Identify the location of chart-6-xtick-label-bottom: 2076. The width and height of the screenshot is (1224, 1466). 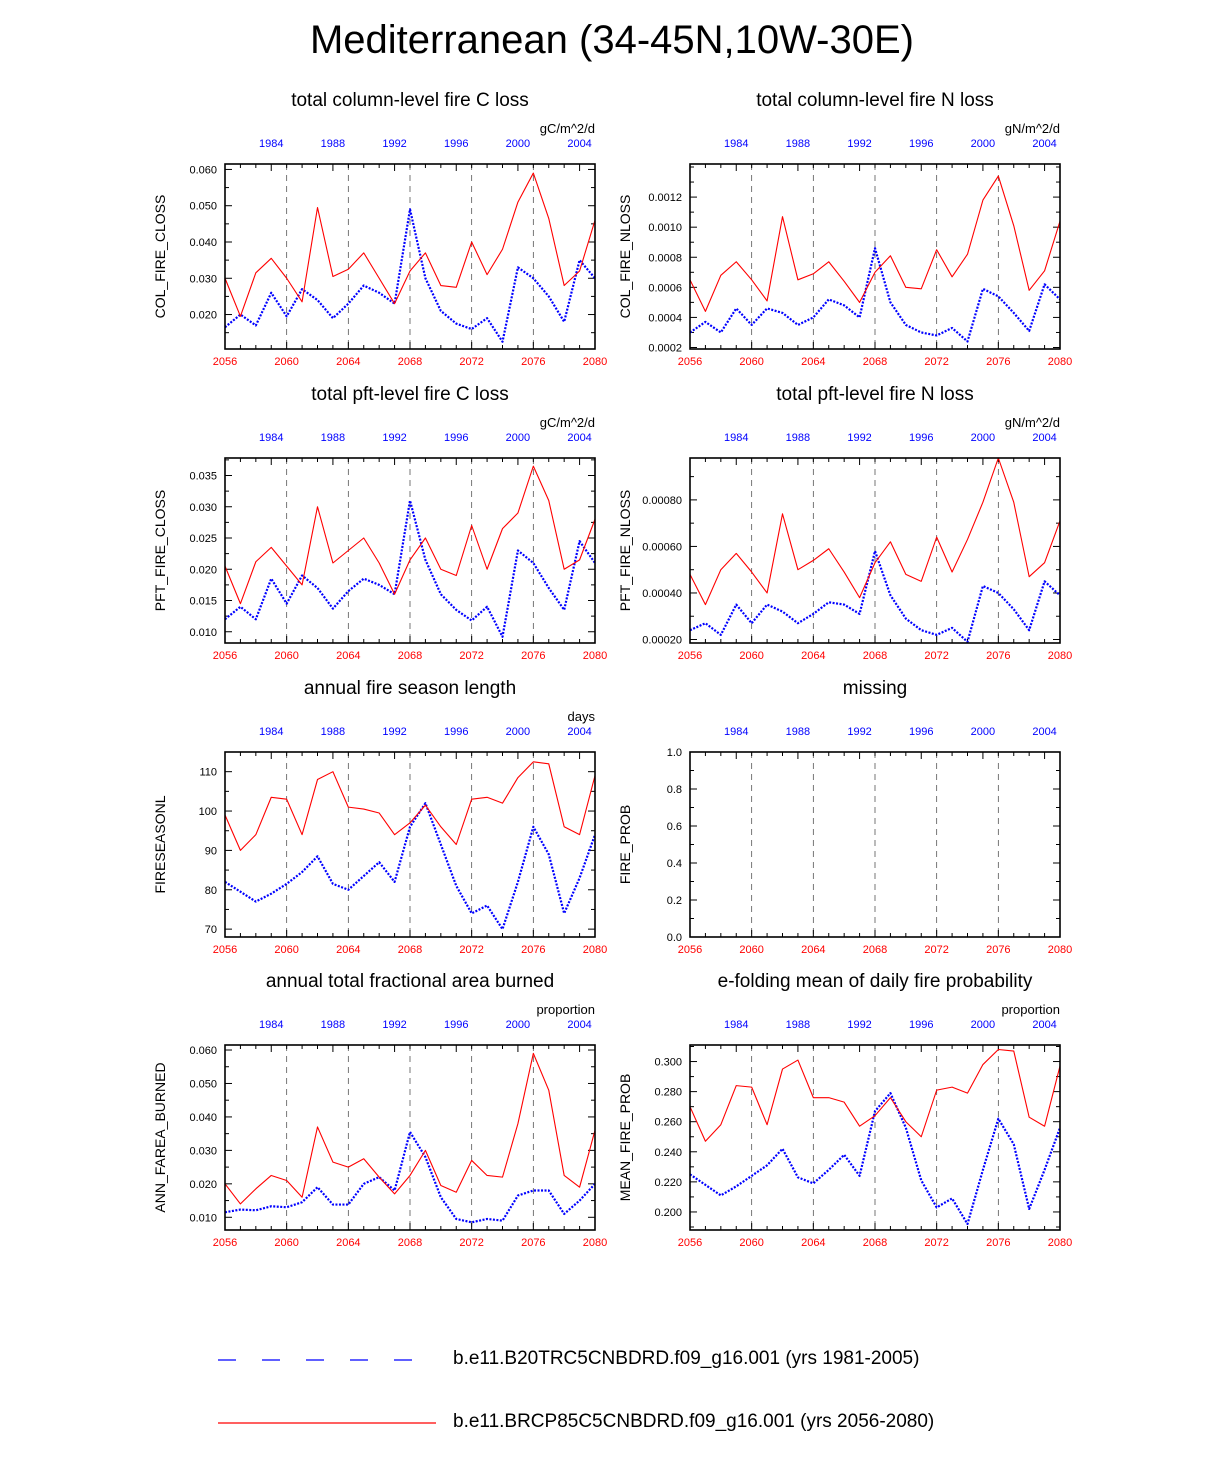
(998, 950).